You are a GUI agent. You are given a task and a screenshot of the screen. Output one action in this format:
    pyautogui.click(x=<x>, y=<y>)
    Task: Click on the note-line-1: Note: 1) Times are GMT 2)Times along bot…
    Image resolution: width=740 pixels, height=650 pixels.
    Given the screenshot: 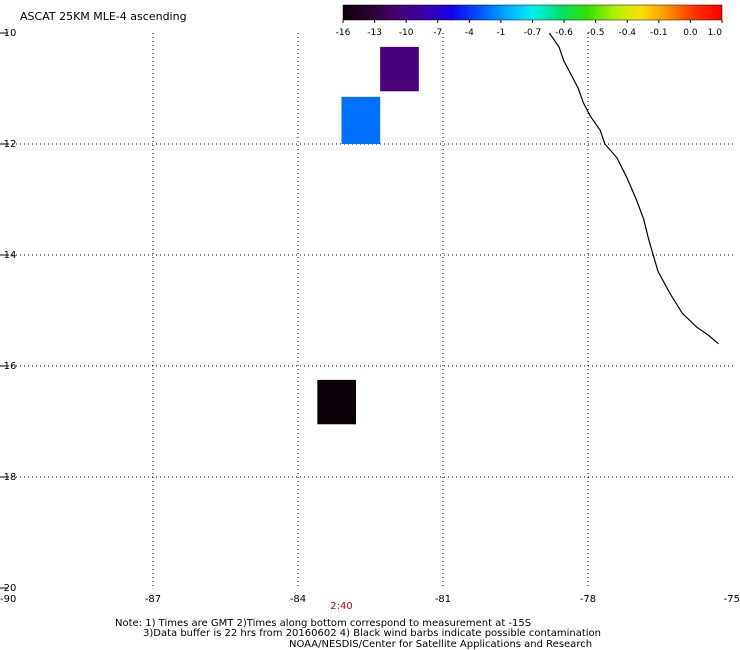 What is the action you would take?
    pyautogui.click(x=323, y=623)
    